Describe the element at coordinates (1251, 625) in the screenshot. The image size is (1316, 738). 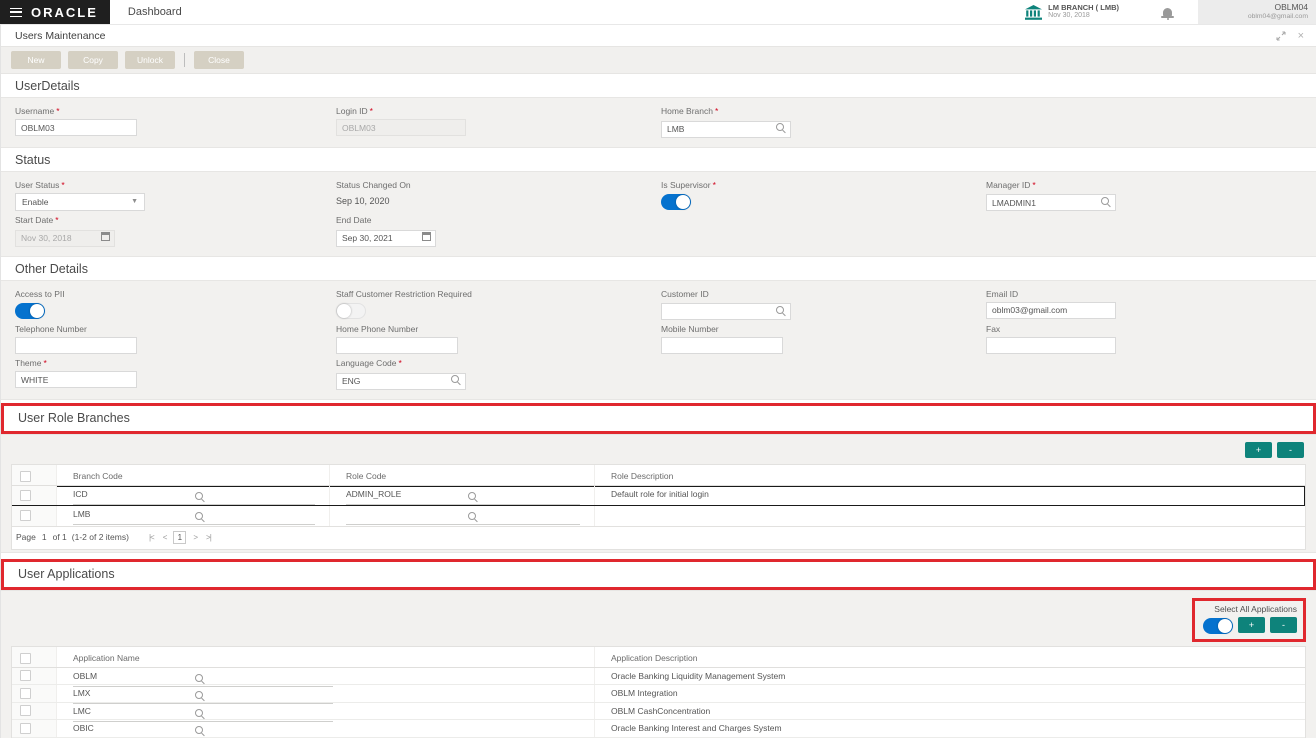
I see `add-application-row-button: +` at that location.